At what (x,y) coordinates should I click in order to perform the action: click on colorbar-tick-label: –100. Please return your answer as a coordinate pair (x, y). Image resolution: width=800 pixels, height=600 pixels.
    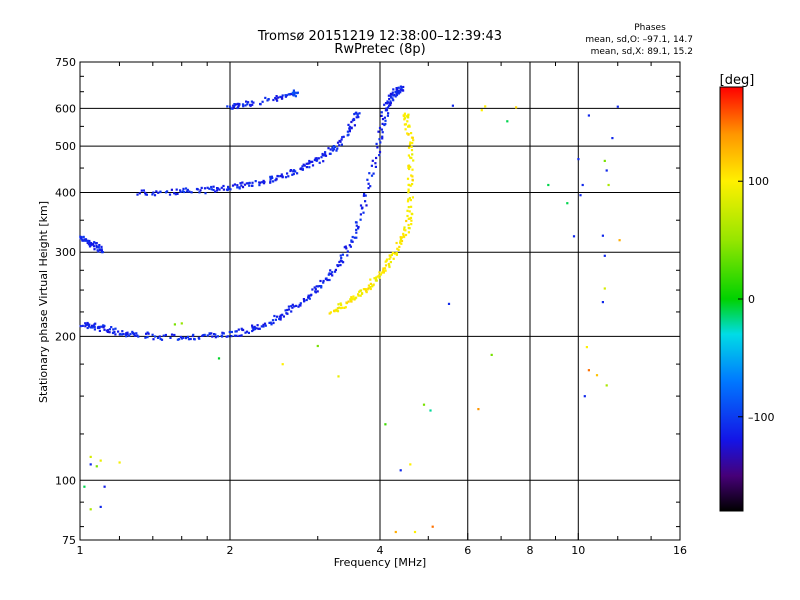
    Looking at the image, I should click on (761, 417).